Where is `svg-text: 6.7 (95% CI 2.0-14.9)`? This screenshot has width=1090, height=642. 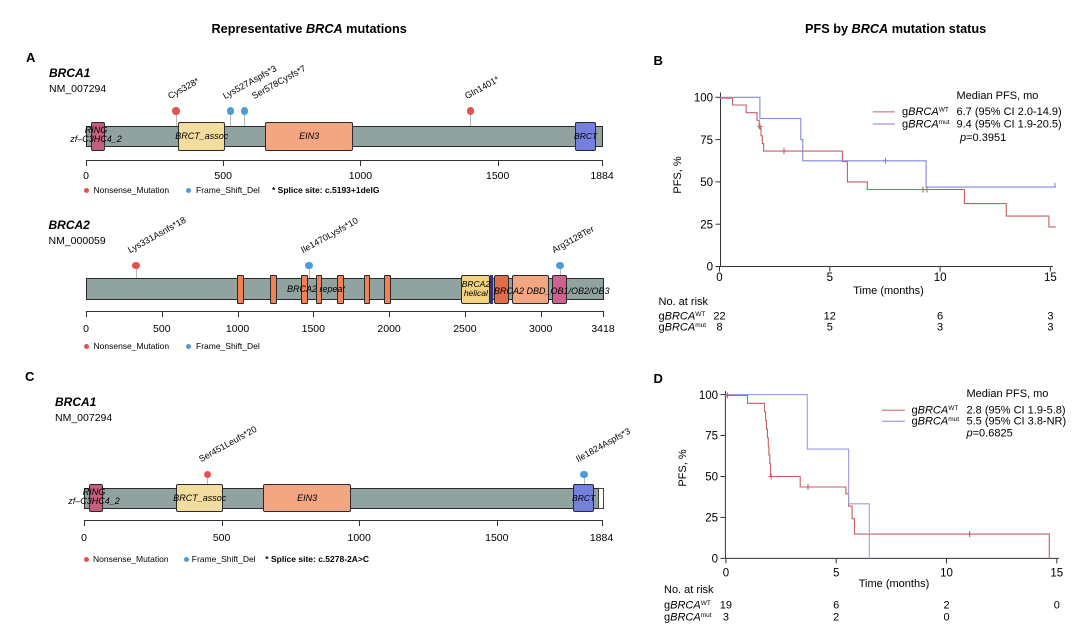 svg-text: 6.7 (95% CI 2.0-14.9) is located at coordinates (1009, 112).